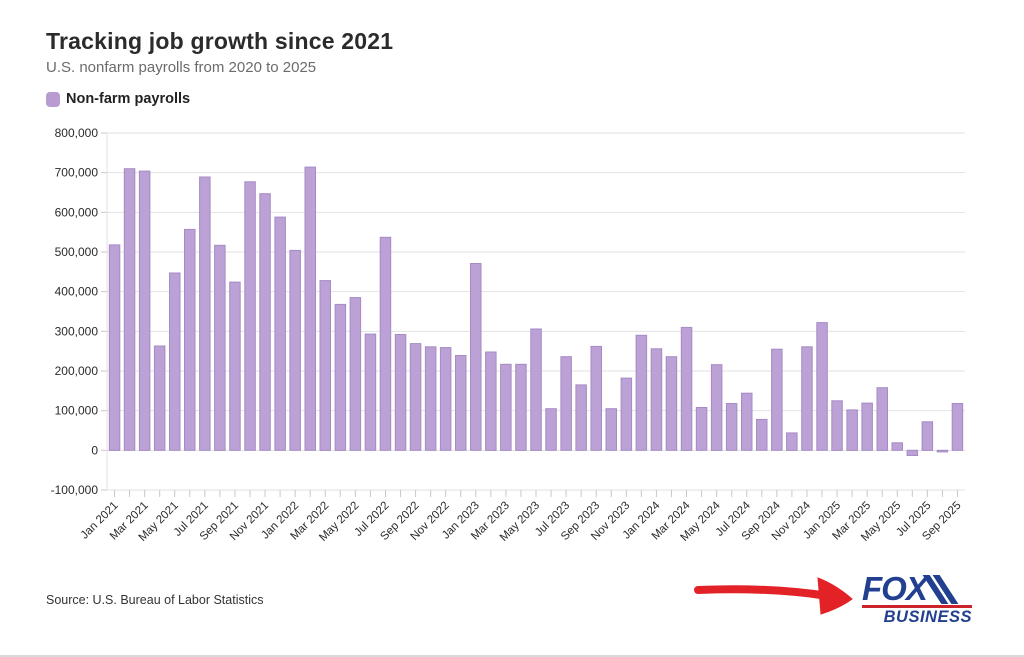 This screenshot has width=1024, height=657. What do you see at coordinates (773, 596) in the screenshot?
I see `red-arrow-icon` at bounding box center [773, 596].